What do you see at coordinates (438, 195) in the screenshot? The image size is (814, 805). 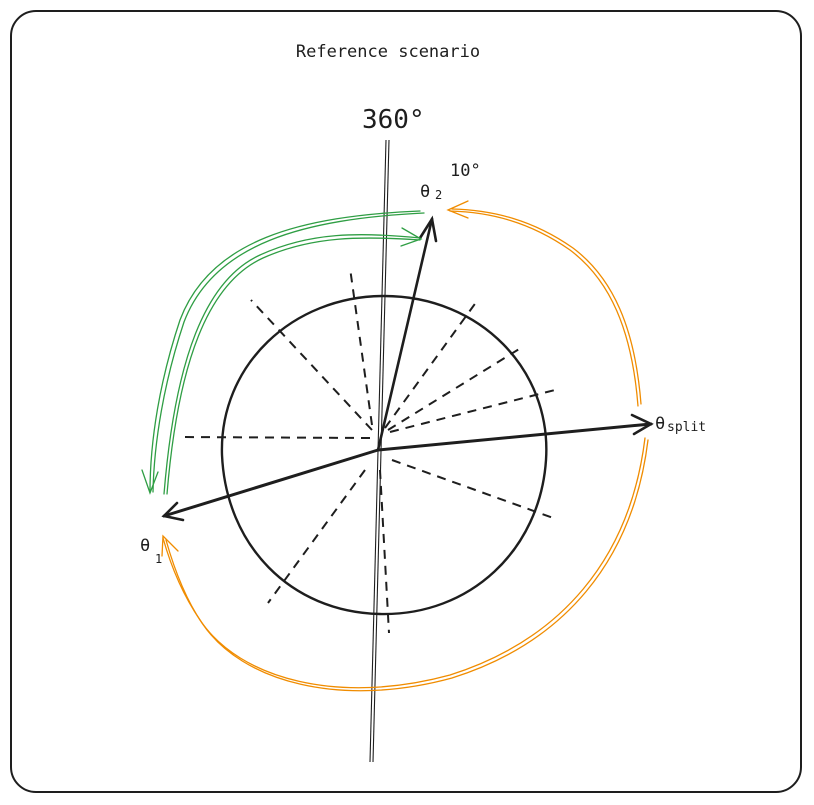 I see `theta2-subscript: 2` at bounding box center [438, 195].